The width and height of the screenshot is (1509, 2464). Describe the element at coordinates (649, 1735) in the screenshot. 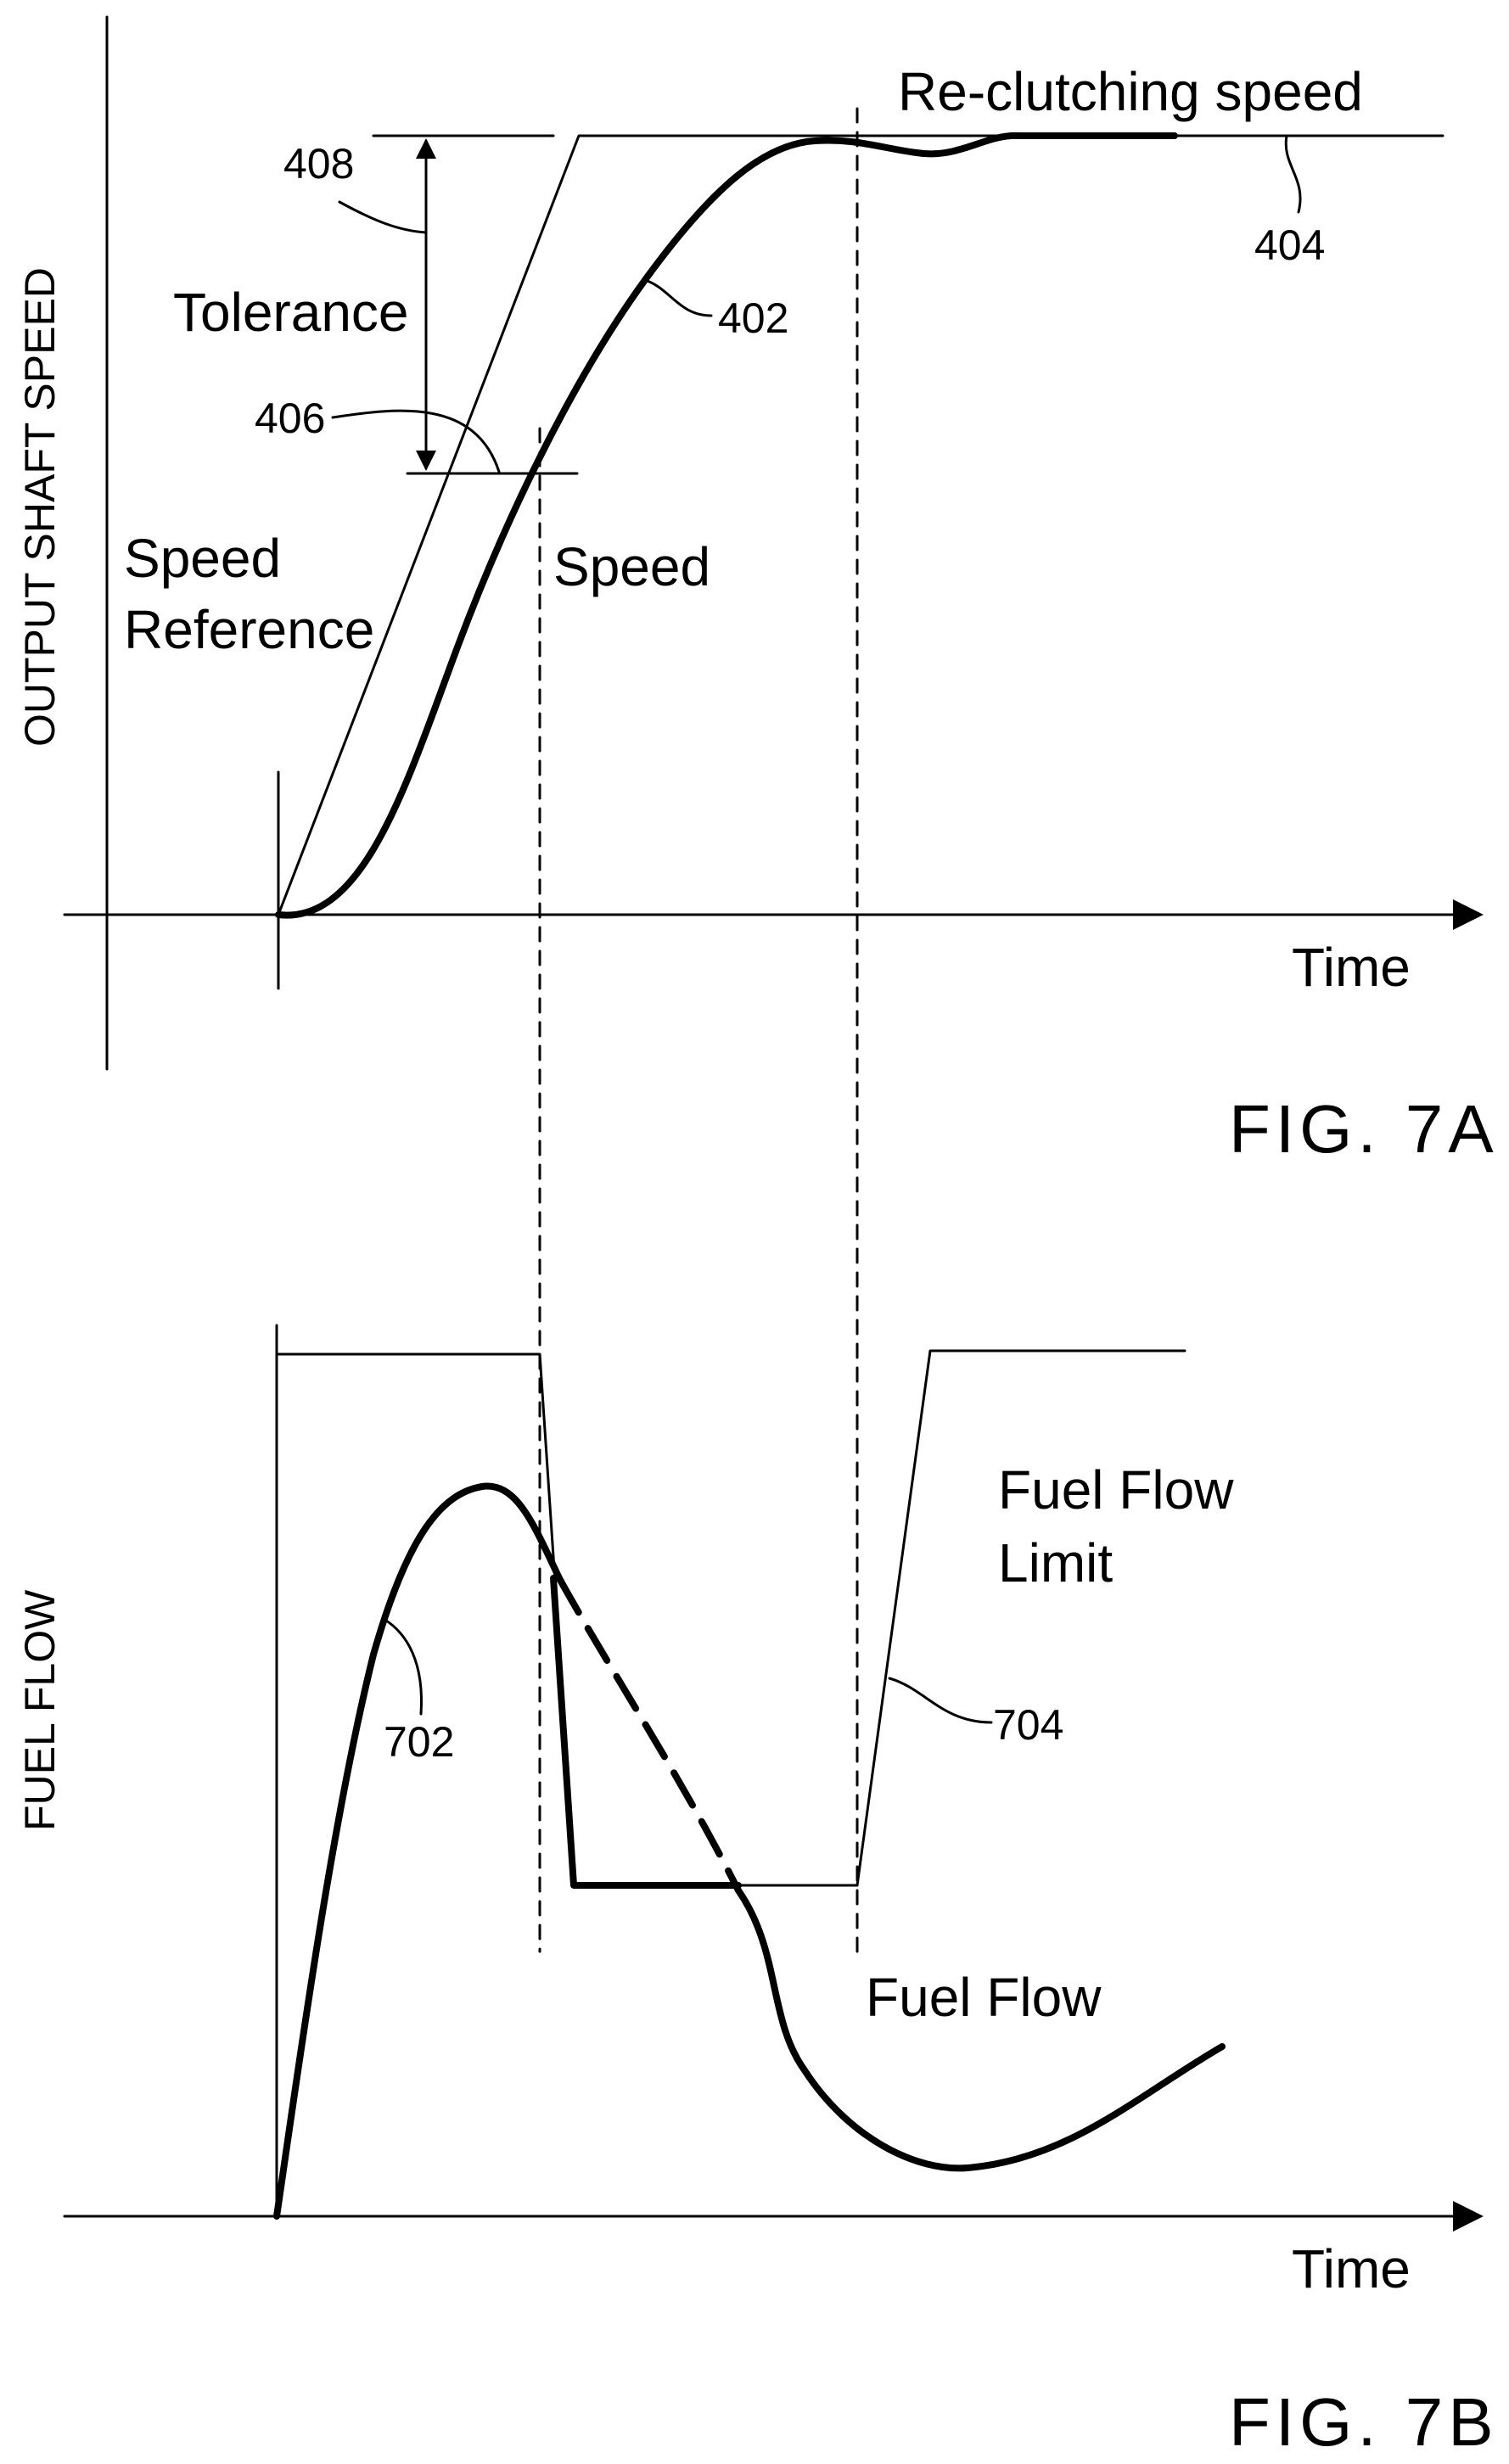

I see `fuel-flow-curve-dashed` at that location.